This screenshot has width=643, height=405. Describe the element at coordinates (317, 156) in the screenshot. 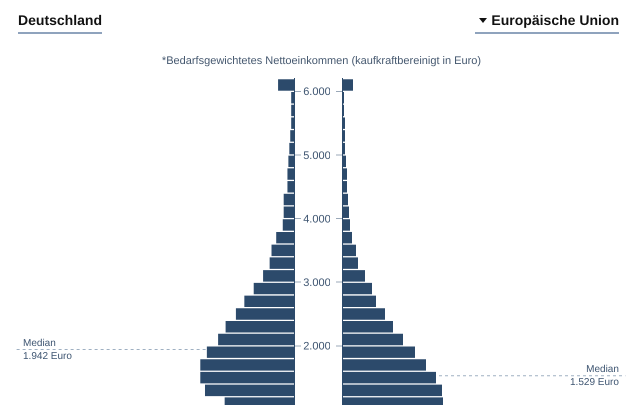

I see `y-tick-label: 5.000` at that location.